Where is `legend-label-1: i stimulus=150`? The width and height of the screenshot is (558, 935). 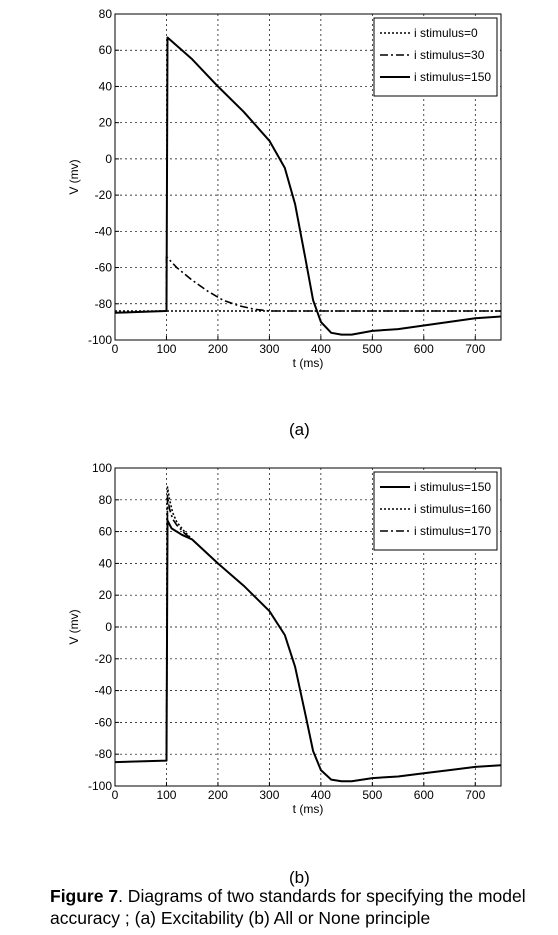 legend-label-1: i stimulus=150 is located at coordinates (452, 487).